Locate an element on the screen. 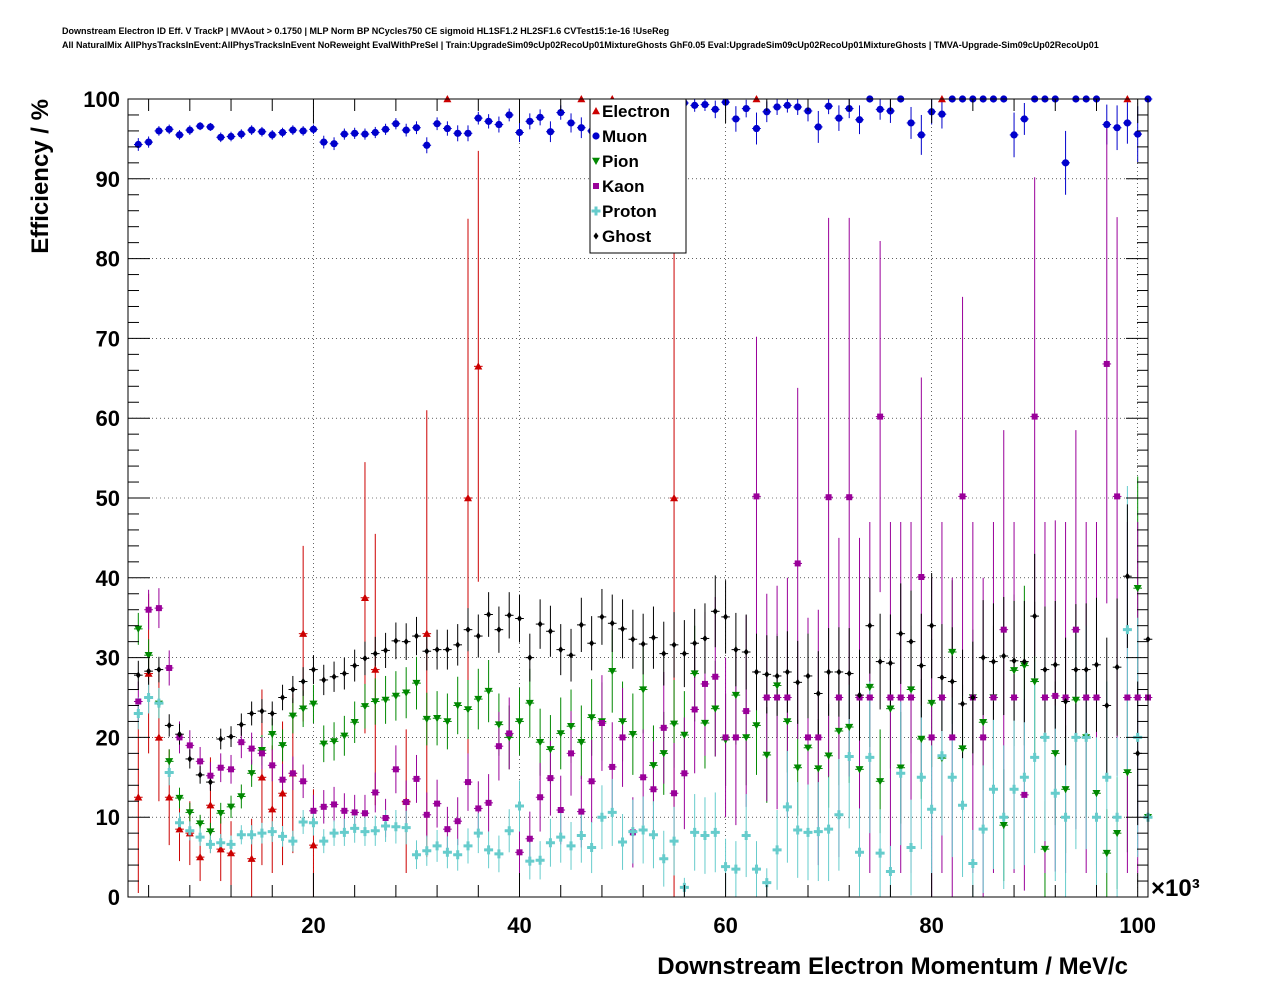  y-tick-label: 10 is located at coordinates (108, 817).